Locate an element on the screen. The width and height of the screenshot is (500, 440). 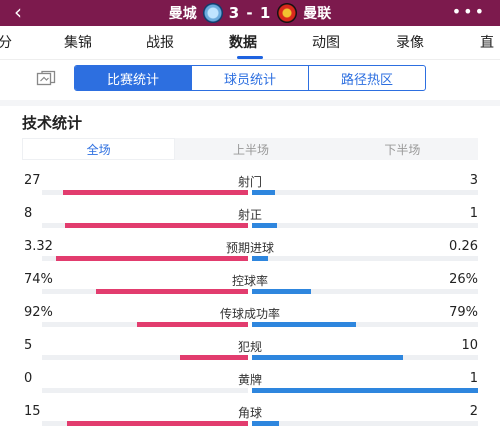
tab-data: 数据 is located at coordinates (243, 43).